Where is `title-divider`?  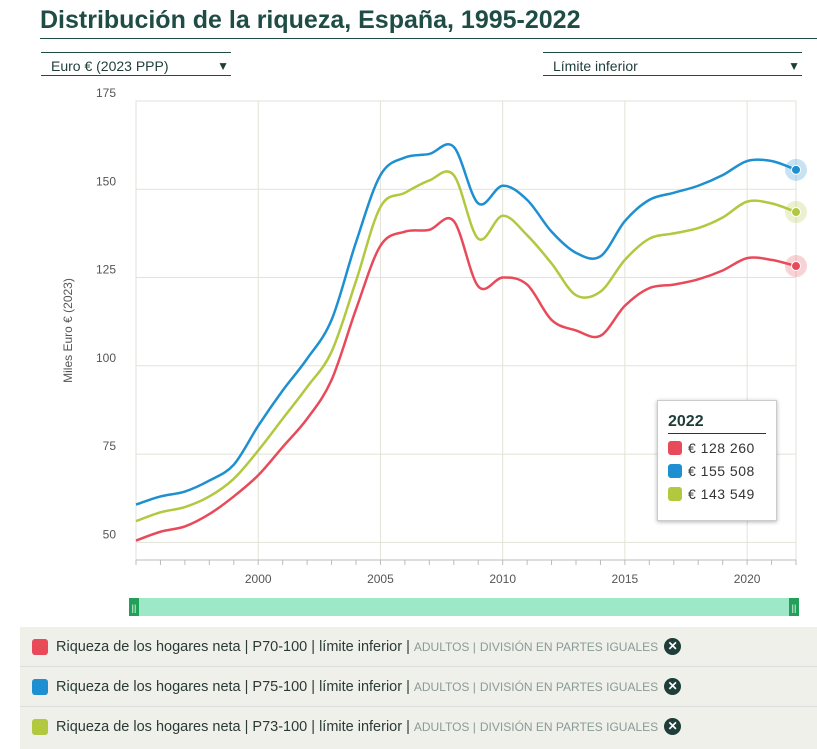
title-divider is located at coordinates (428, 38).